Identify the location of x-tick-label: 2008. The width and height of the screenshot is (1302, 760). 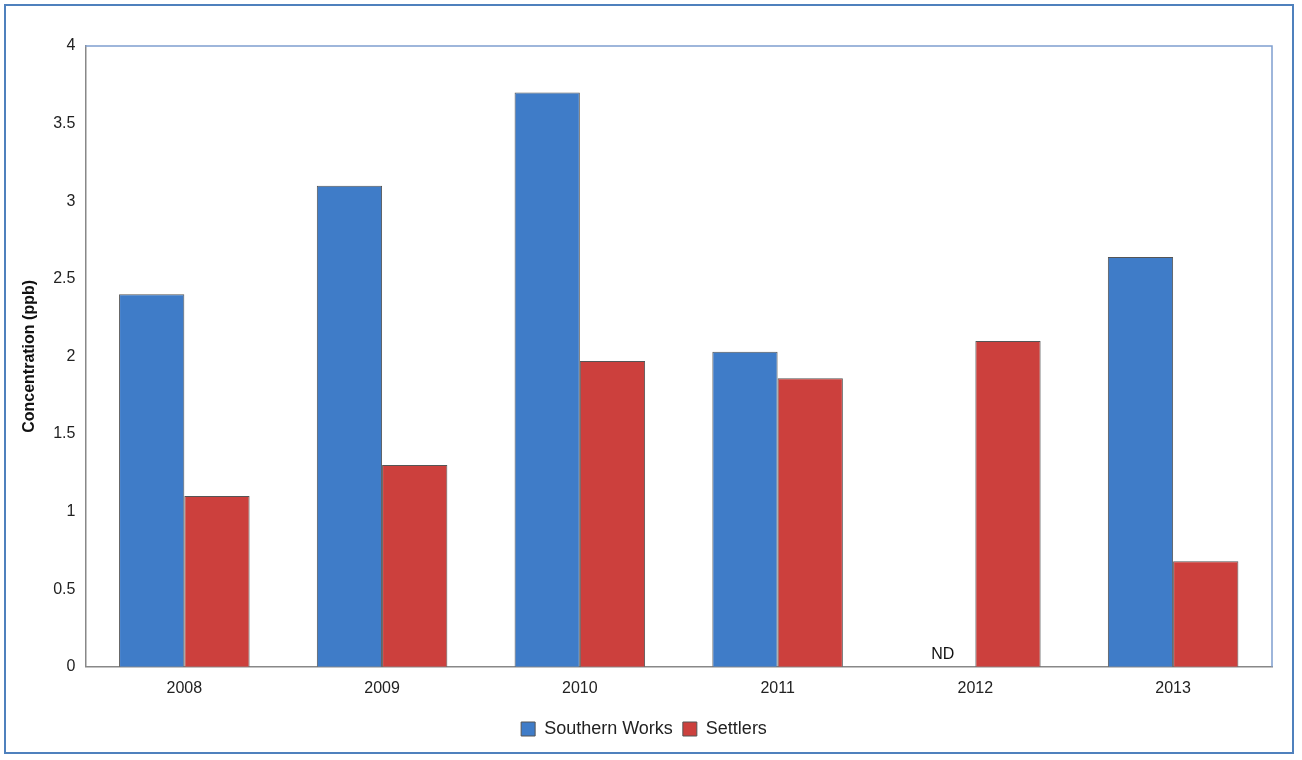
(184, 687).